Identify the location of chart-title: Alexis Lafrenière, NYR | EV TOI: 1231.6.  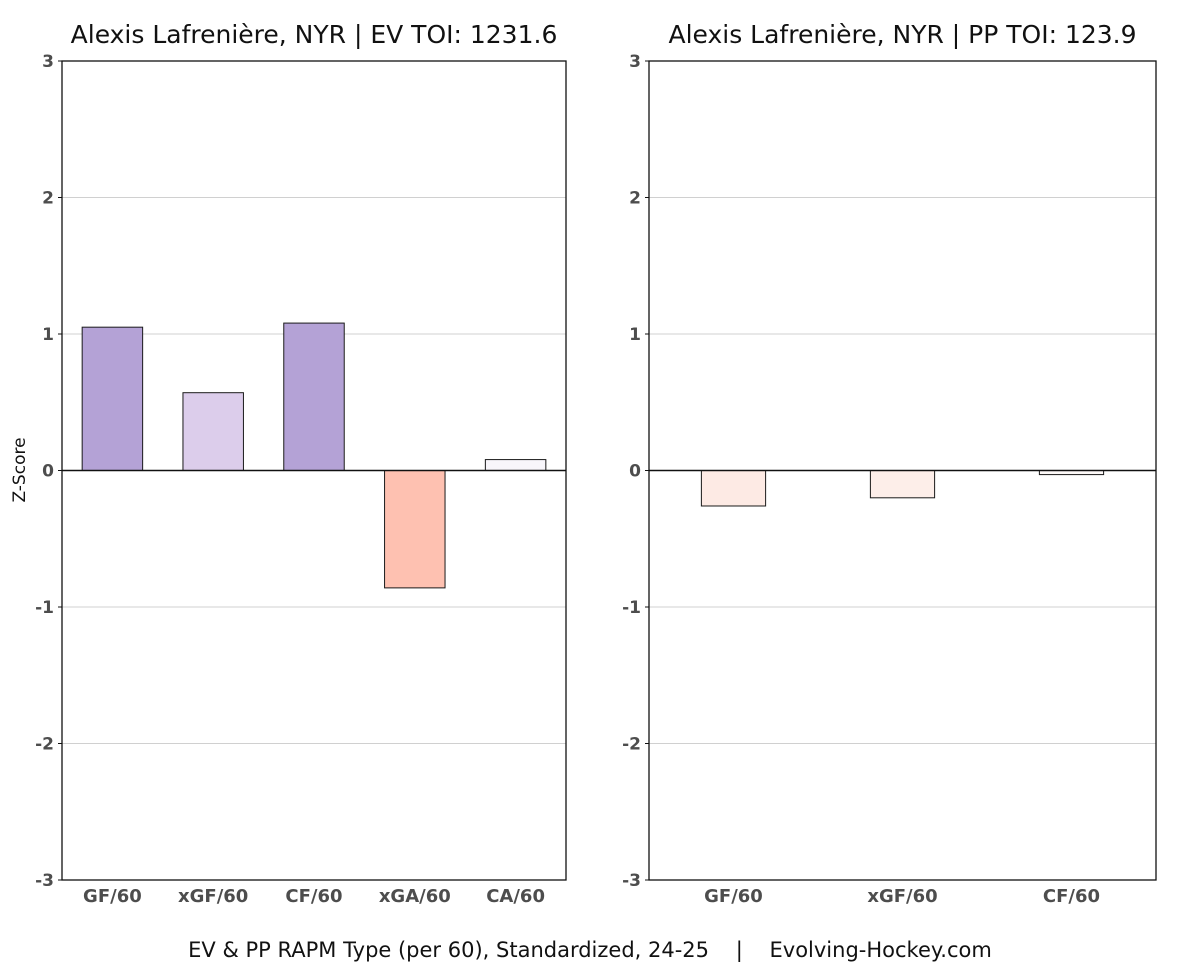
(314, 34).